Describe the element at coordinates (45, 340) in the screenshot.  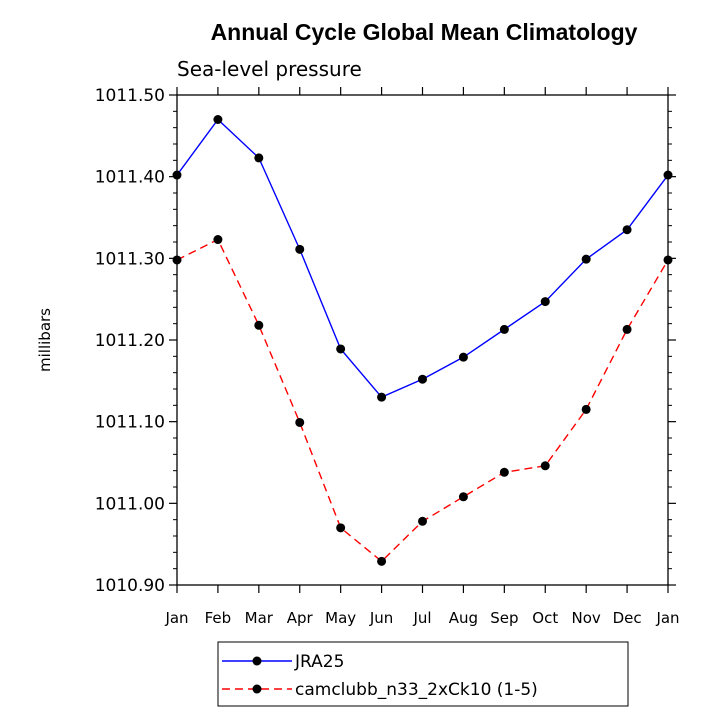
I see `y-axis-label: millibars` at that location.